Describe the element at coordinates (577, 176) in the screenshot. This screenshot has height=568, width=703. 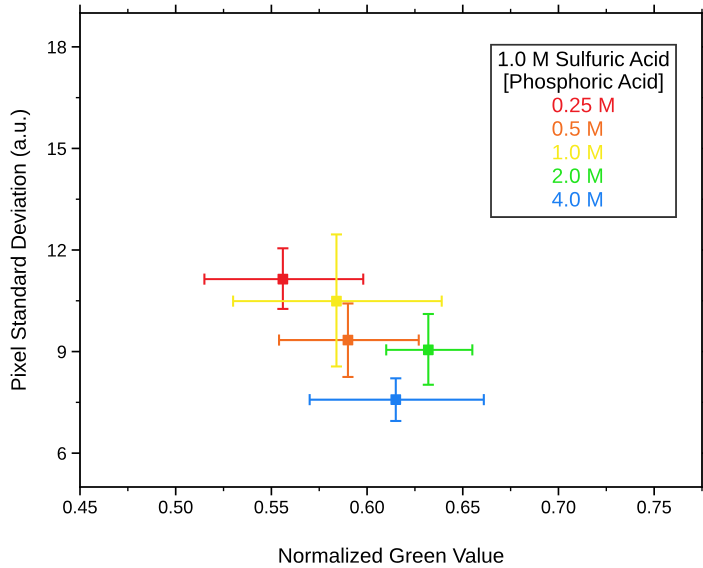
I see `text: 2.0 M` at that location.